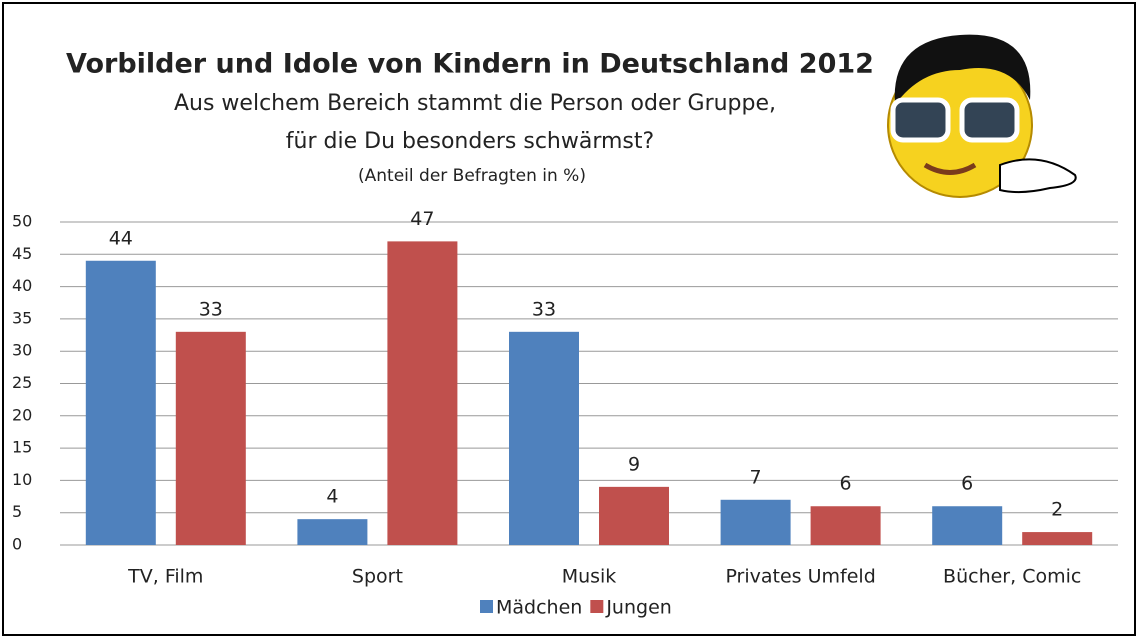  What do you see at coordinates (22, 350) in the screenshot?
I see `y-tick-label: 30` at bounding box center [22, 350].